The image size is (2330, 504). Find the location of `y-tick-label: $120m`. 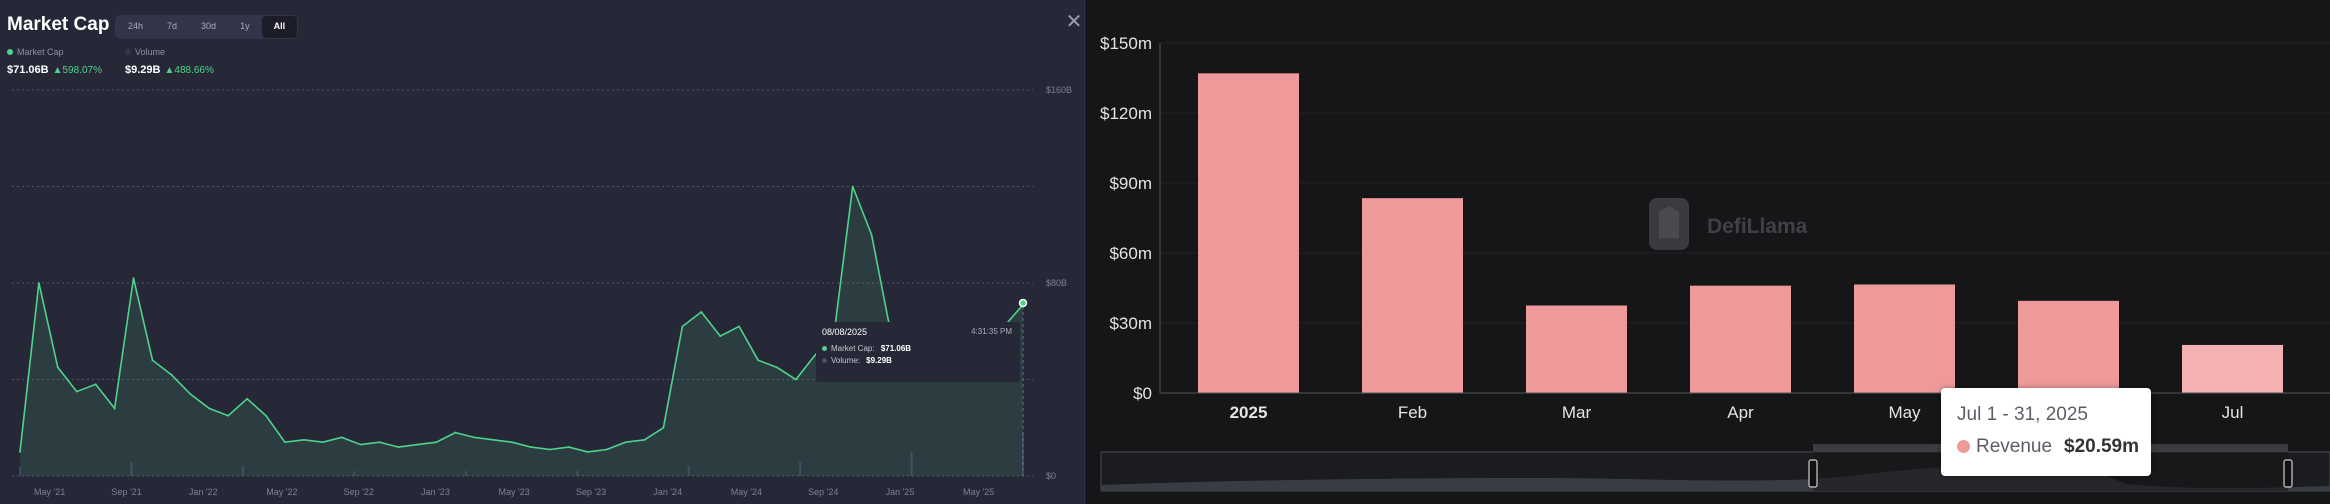

y-tick-label: $120m is located at coordinates (1126, 113).